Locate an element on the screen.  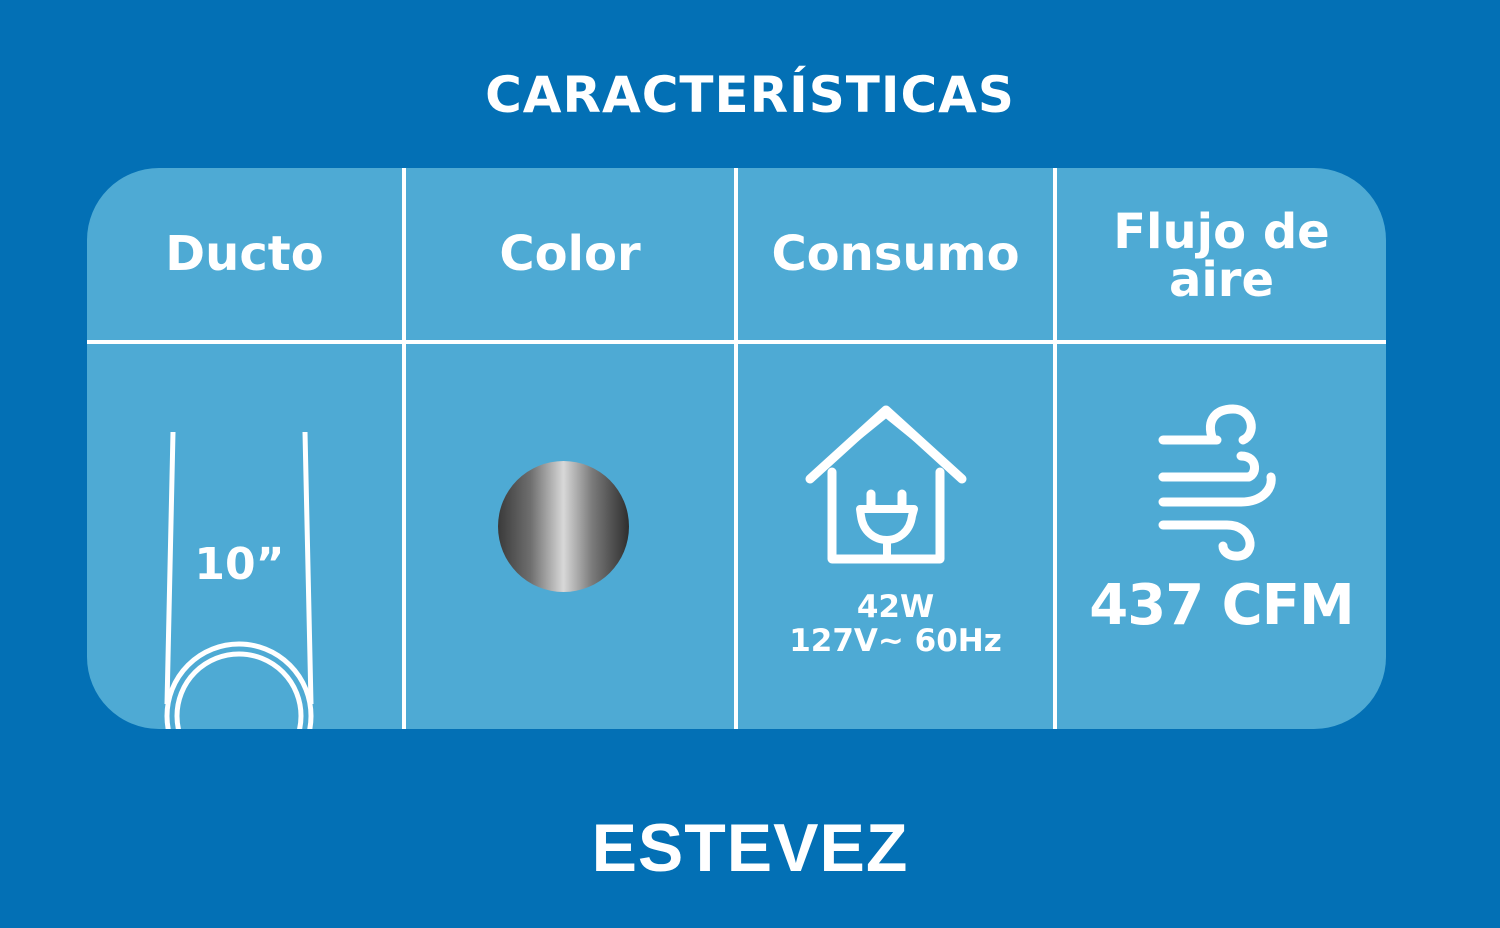
house-plug-icon is located at coordinates (886, 484).